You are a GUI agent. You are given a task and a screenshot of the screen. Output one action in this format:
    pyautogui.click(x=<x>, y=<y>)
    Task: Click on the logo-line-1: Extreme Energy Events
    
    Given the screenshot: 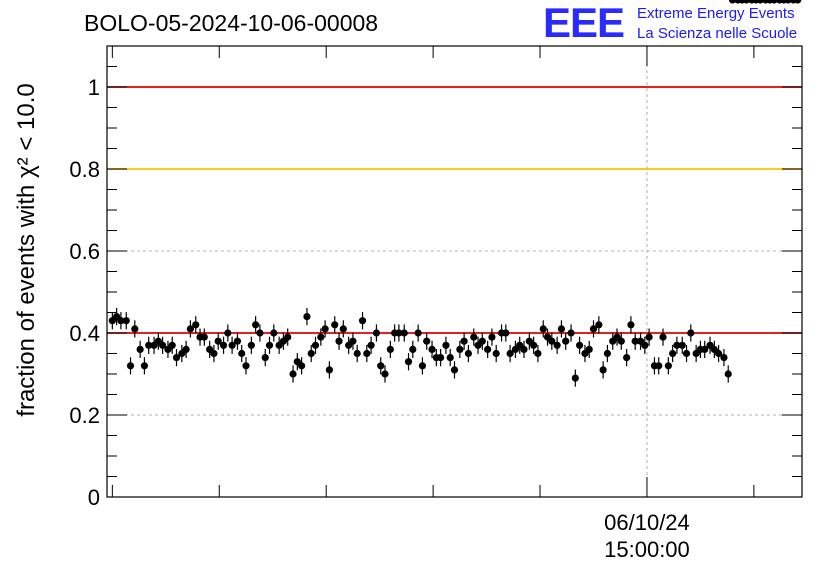 What is the action you would take?
    pyautogui.click(x=716, y=13)
    